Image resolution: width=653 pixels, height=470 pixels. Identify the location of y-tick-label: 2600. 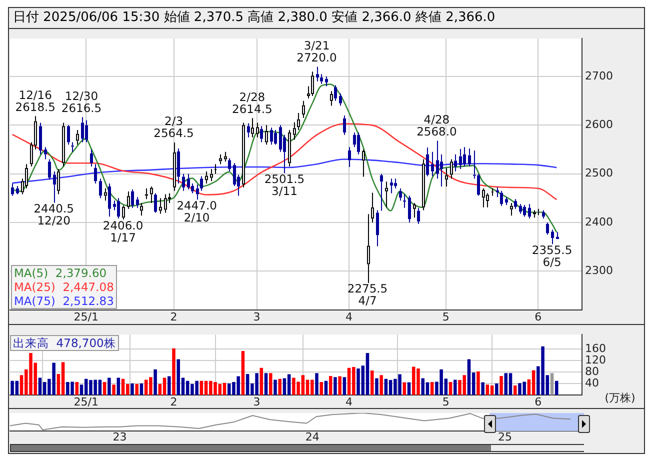
(599, 125).